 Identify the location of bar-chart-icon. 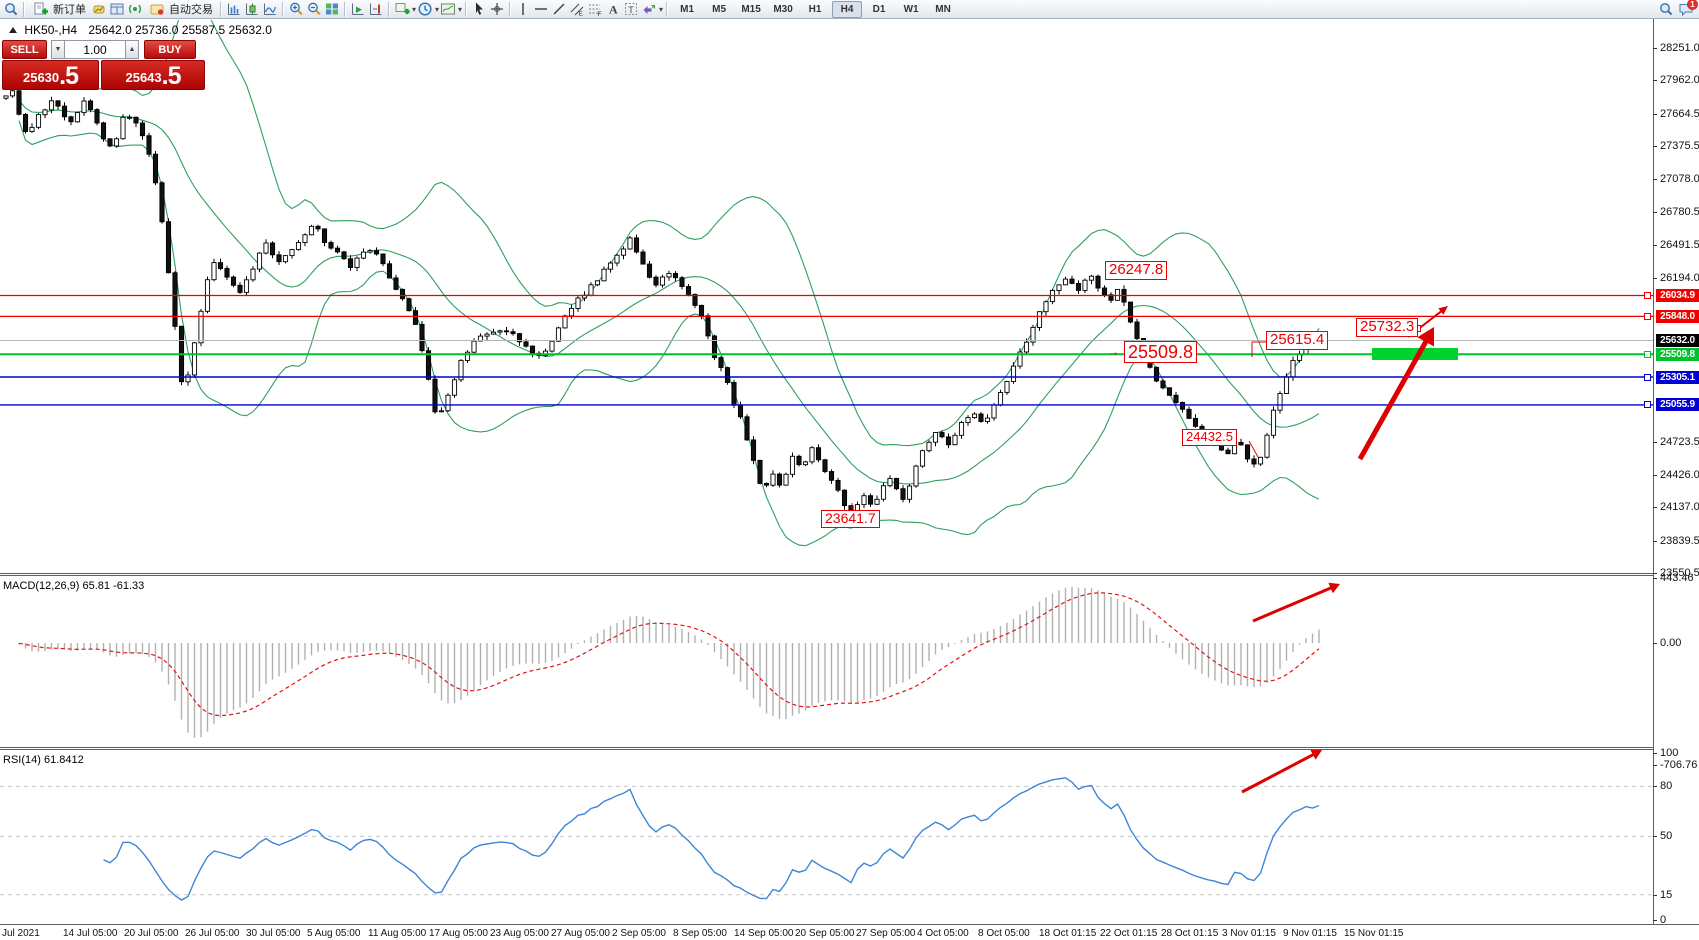
(234, 9).